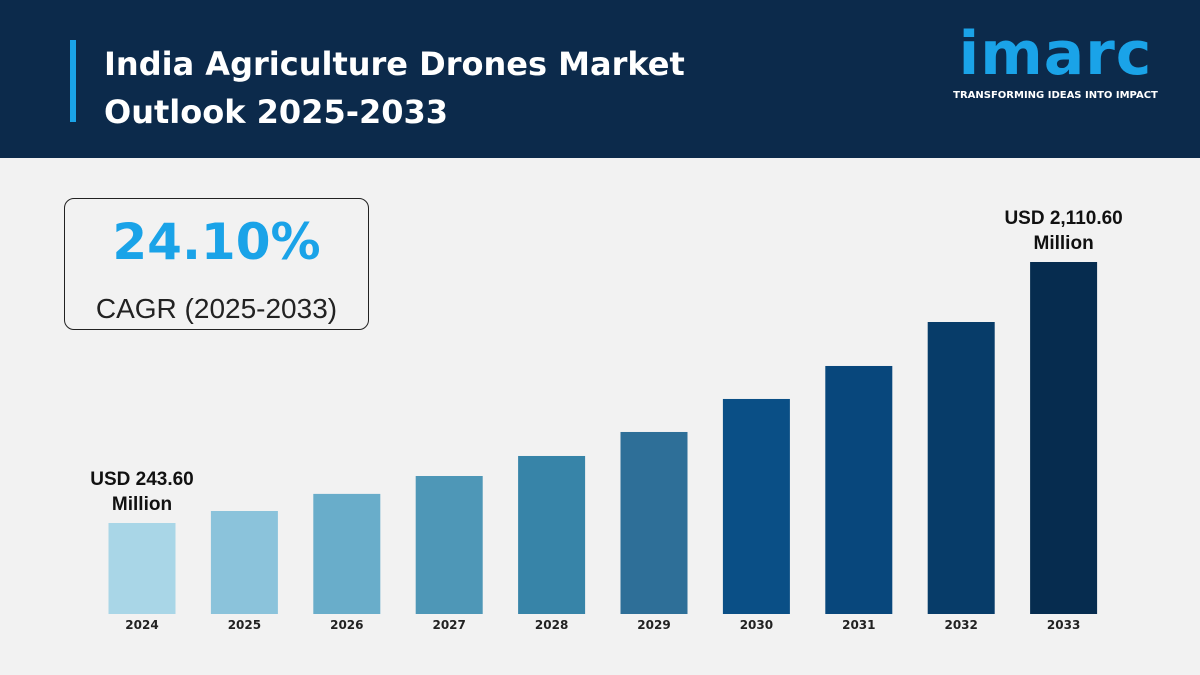  I want to click on tagline: TRANSFORMING IDEAS INTO IMPACT, so click(1055, 95).